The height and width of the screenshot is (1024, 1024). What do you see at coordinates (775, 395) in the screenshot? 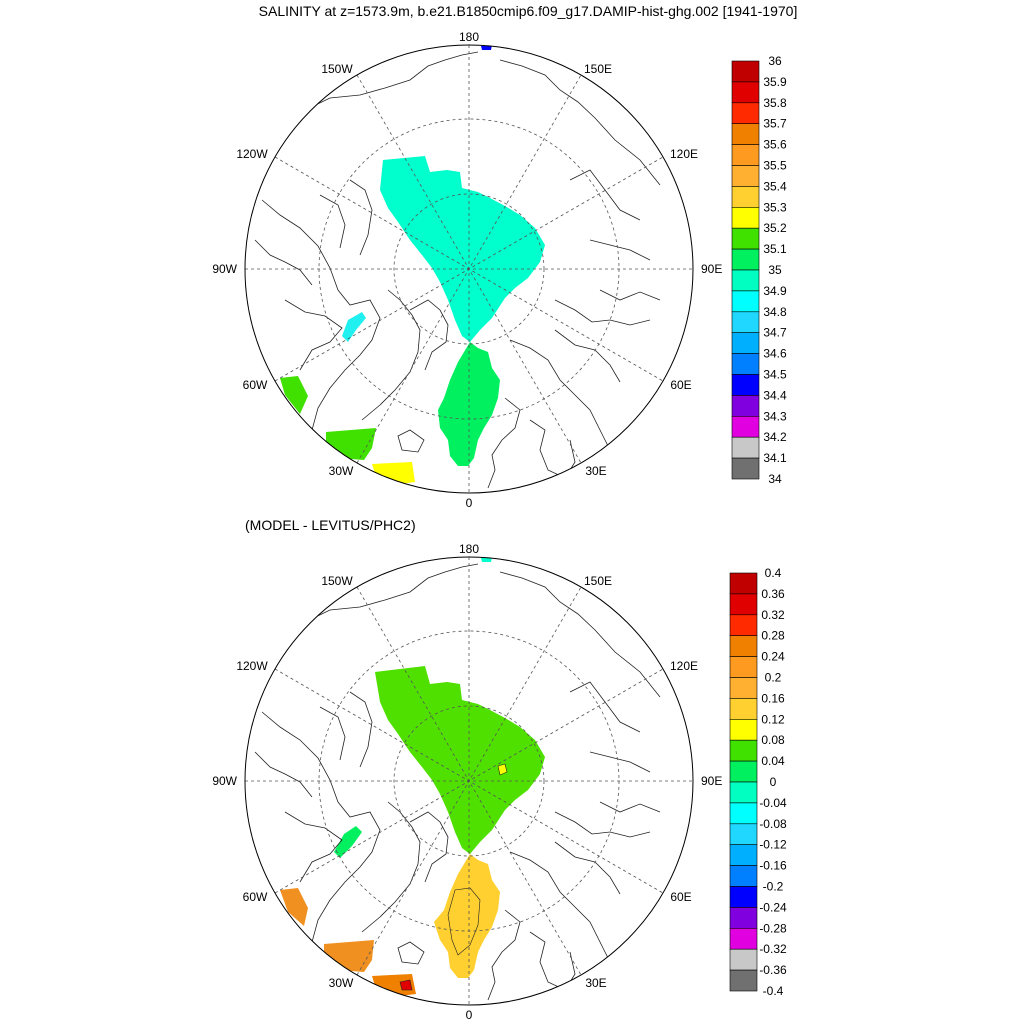
I see `colorbar1-label: 34.4` at bounding box center [775, 395].